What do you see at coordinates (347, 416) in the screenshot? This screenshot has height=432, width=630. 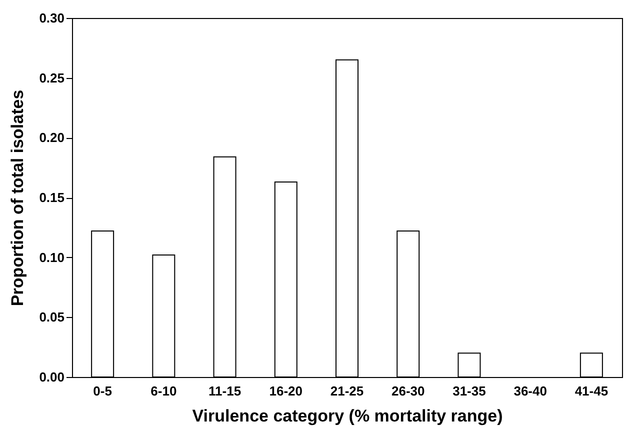 I see `x-axis-title: Virulence category (% mortality range)` at bounding box center [347, 416].